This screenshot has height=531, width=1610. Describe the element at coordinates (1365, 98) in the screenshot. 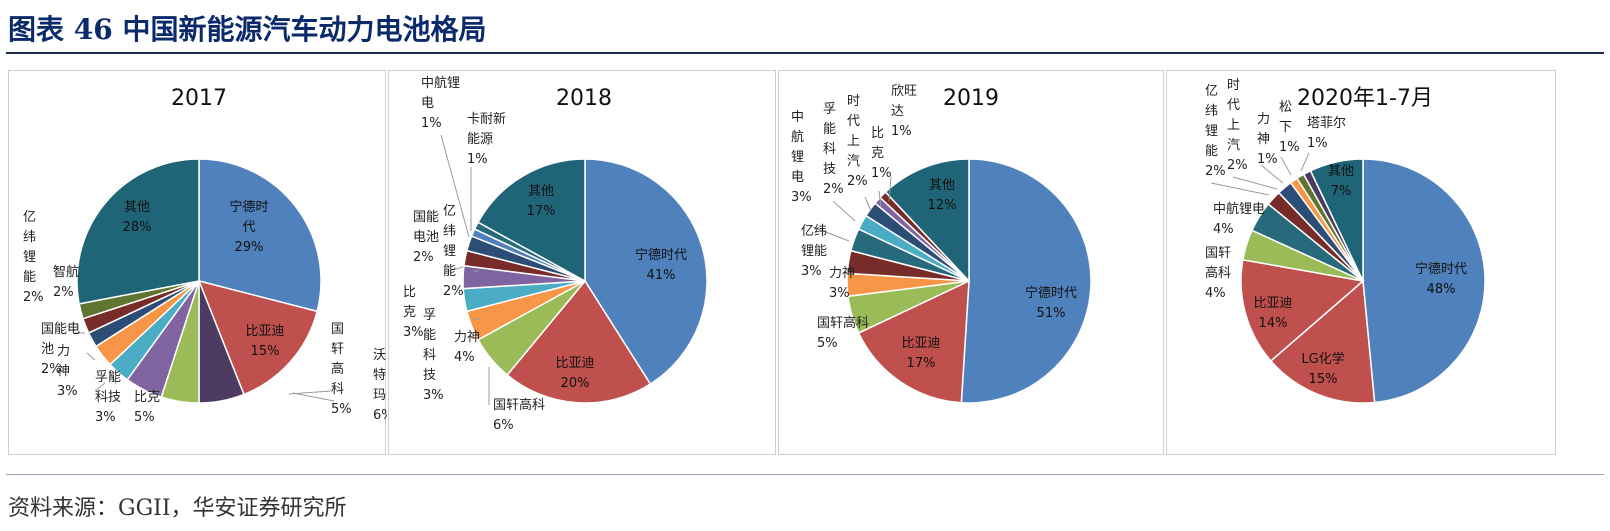

I see `pie-title: 2020年1-7月` at that location.